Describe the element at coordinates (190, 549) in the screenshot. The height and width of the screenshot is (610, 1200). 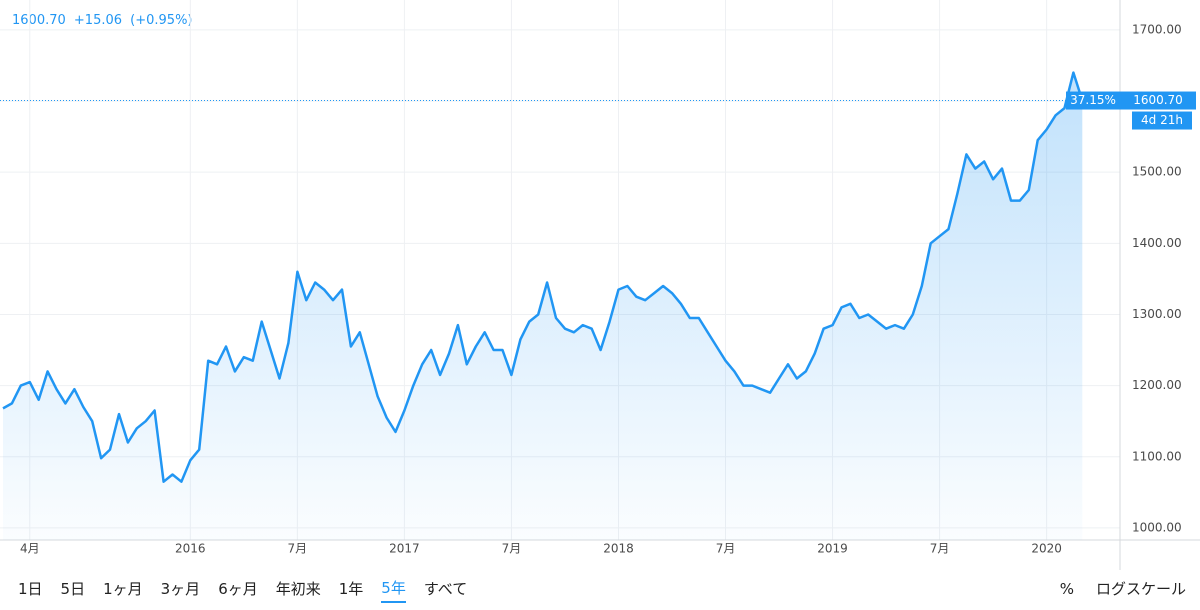
I see `x-tick-label: 2016` at that location.